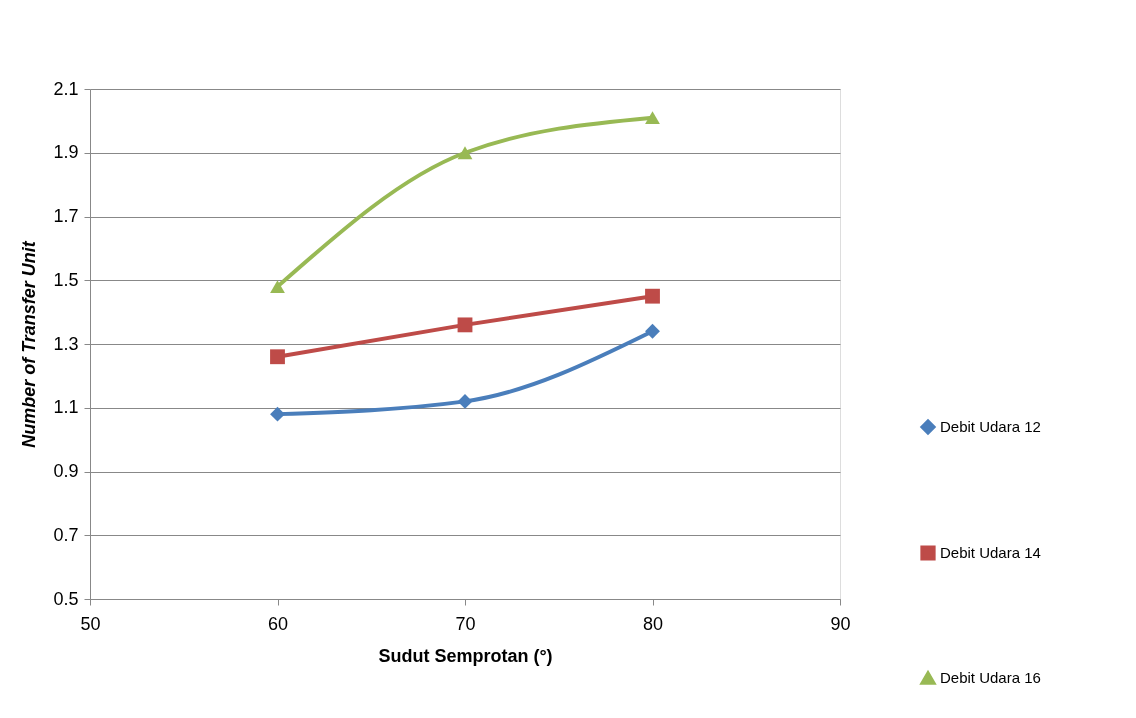 This screenshot has width=1136, height=718. What do you see at coordinates (66, 152) in the screenshot?
I see `y-tick-label: 1.9` at bounding box center [66, 152].